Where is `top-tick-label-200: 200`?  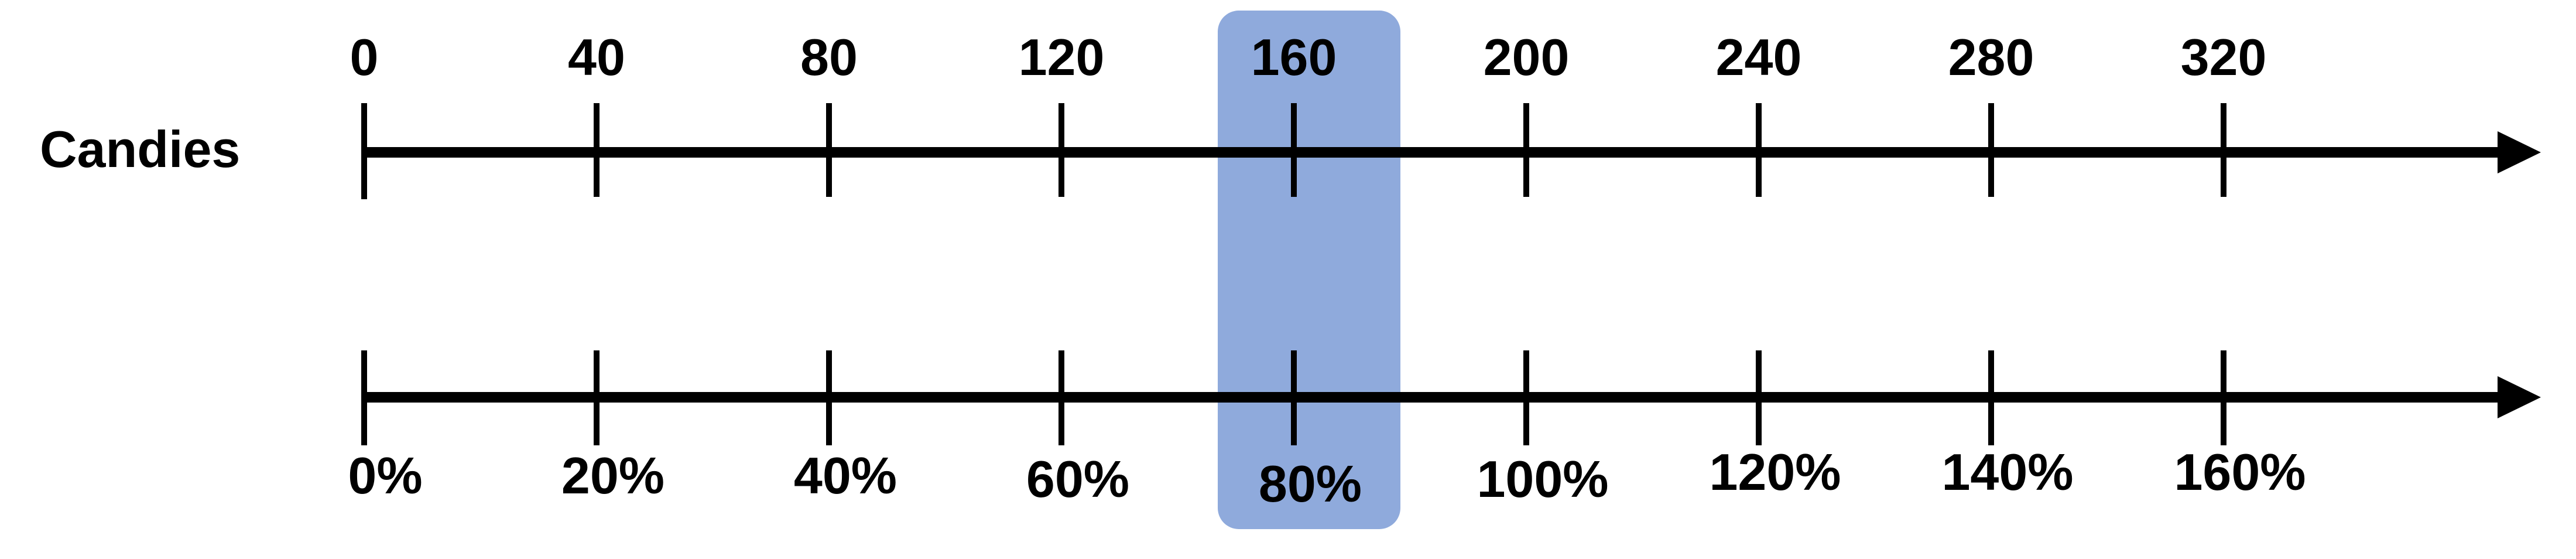 top-tick-label-200: 200 is located at coordinates (1527, 57).